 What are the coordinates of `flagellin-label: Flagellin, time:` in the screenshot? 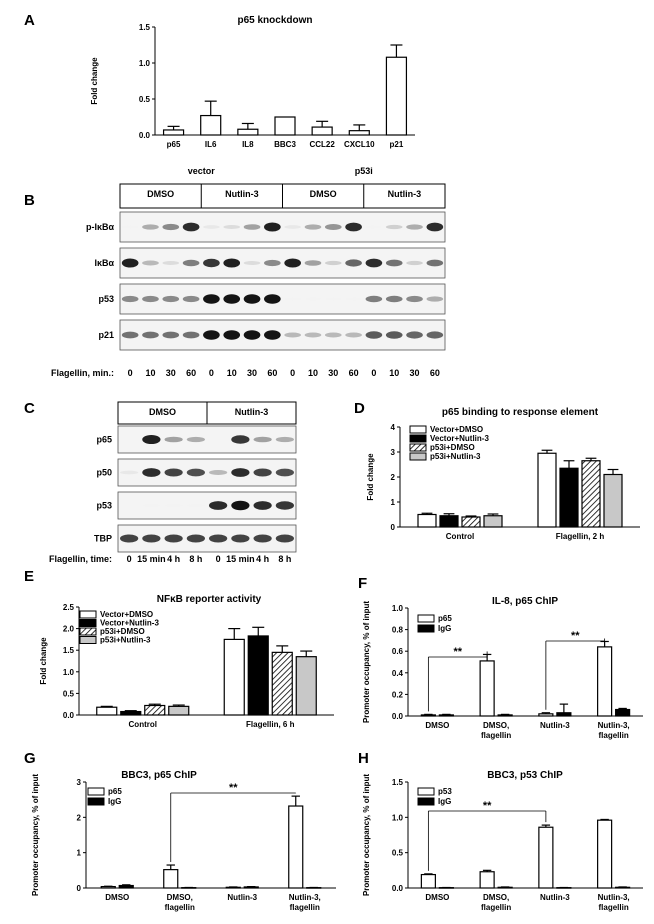 It's located at (80, 559).